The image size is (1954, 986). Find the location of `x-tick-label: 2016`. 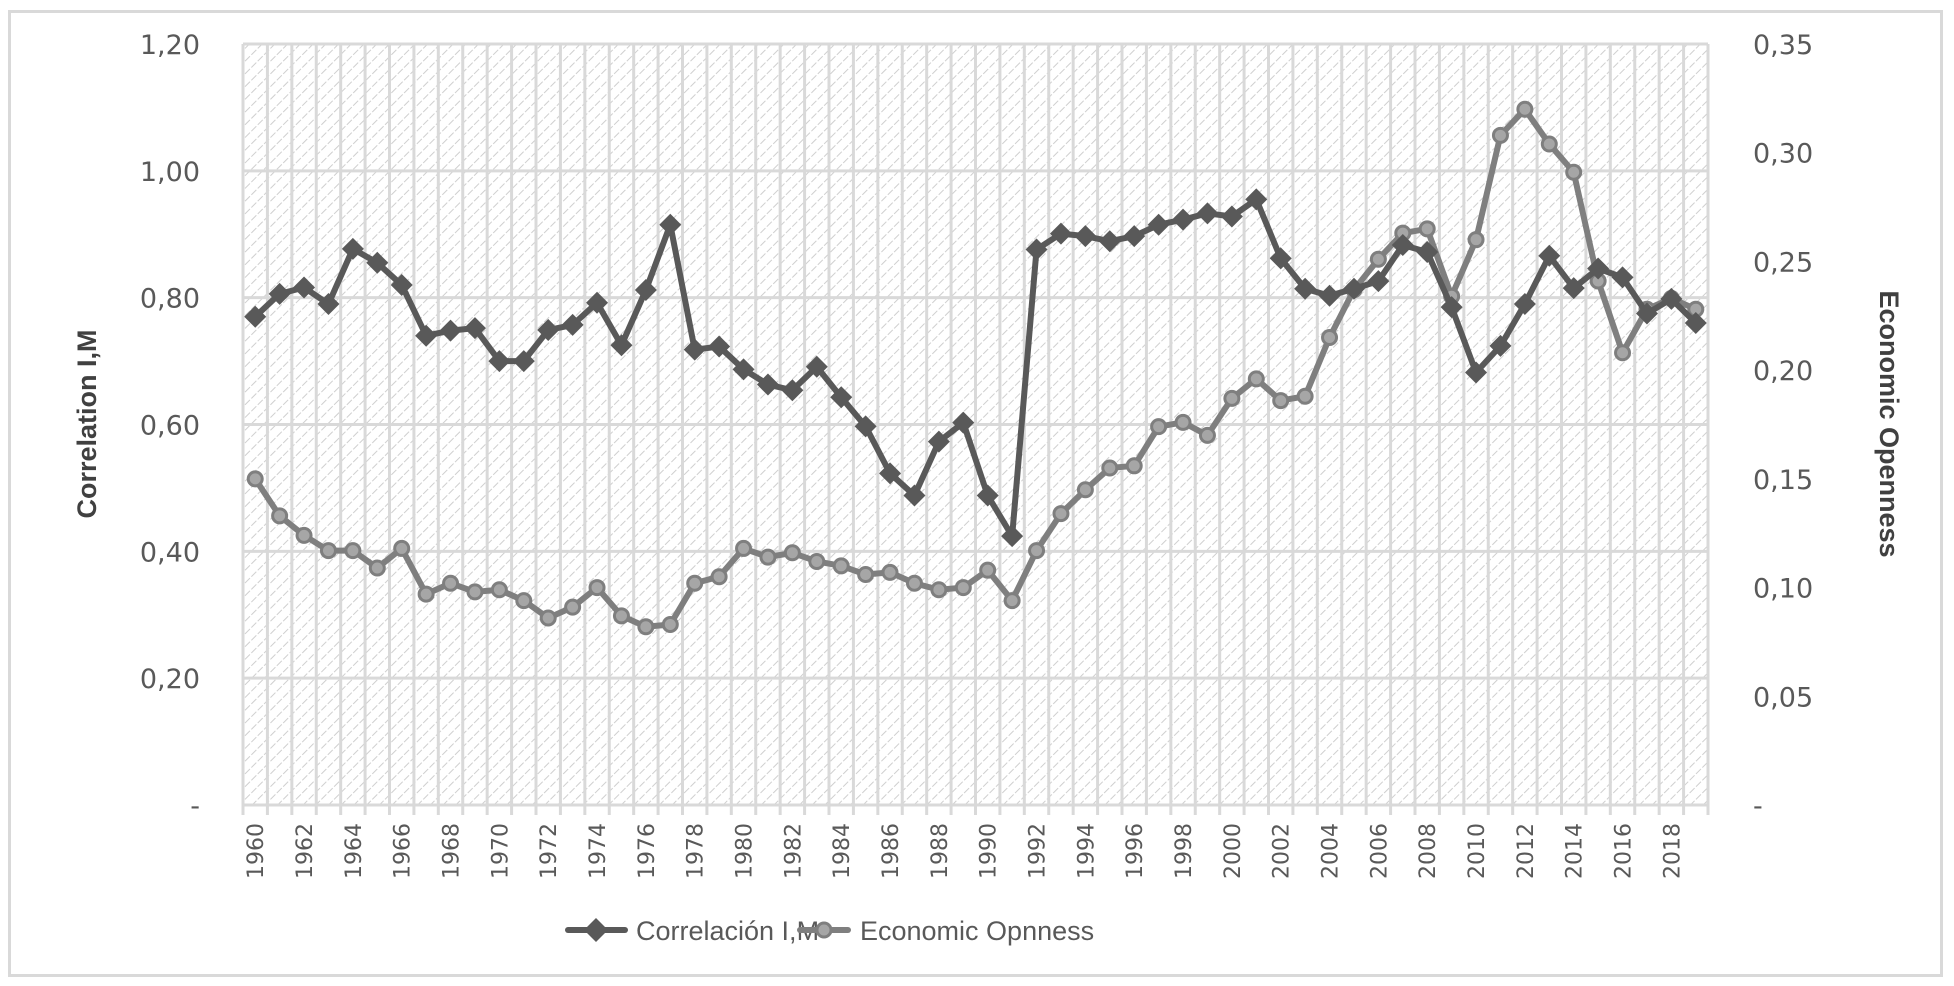

x-tick-label: 2016 is located at coordinates (1624, 851).